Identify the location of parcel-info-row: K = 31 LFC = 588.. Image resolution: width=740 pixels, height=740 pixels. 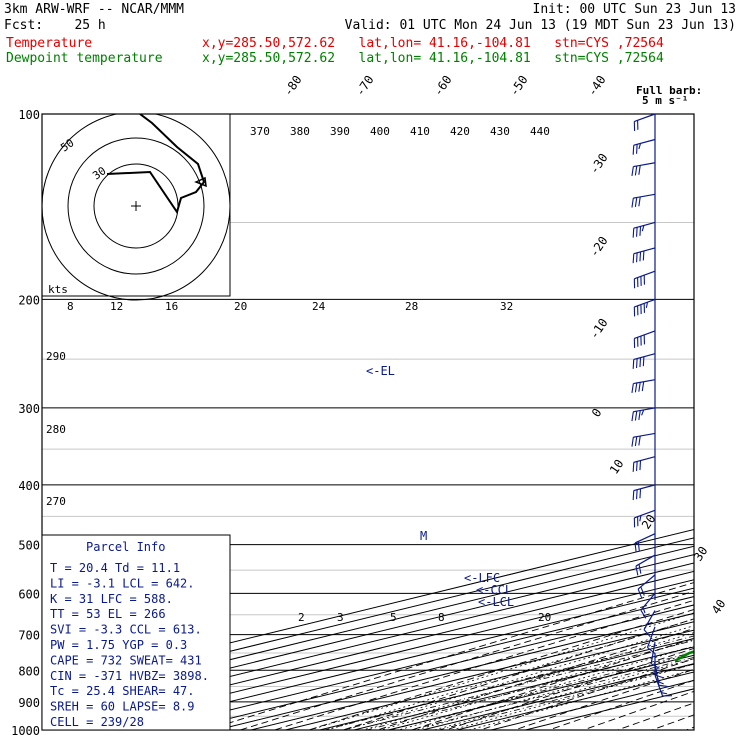
(111, 599).